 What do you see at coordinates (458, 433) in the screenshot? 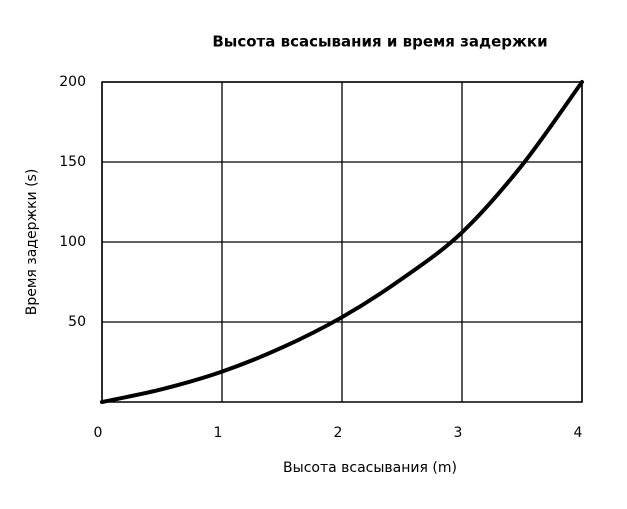
I see `x-tick-label: 3` at bounding box center [458, 433].